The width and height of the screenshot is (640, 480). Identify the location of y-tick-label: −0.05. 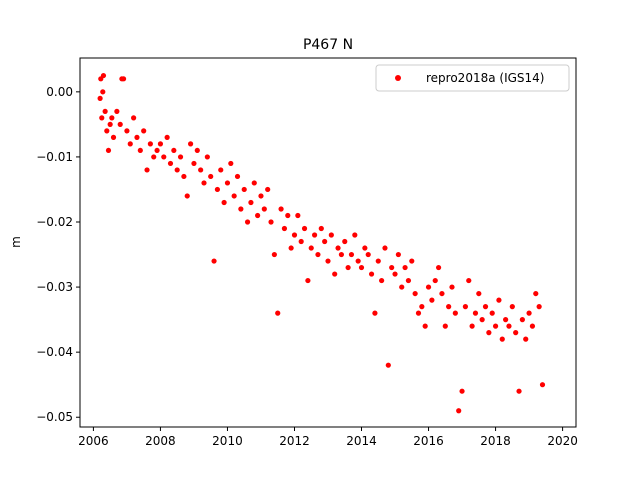
(54, 417).